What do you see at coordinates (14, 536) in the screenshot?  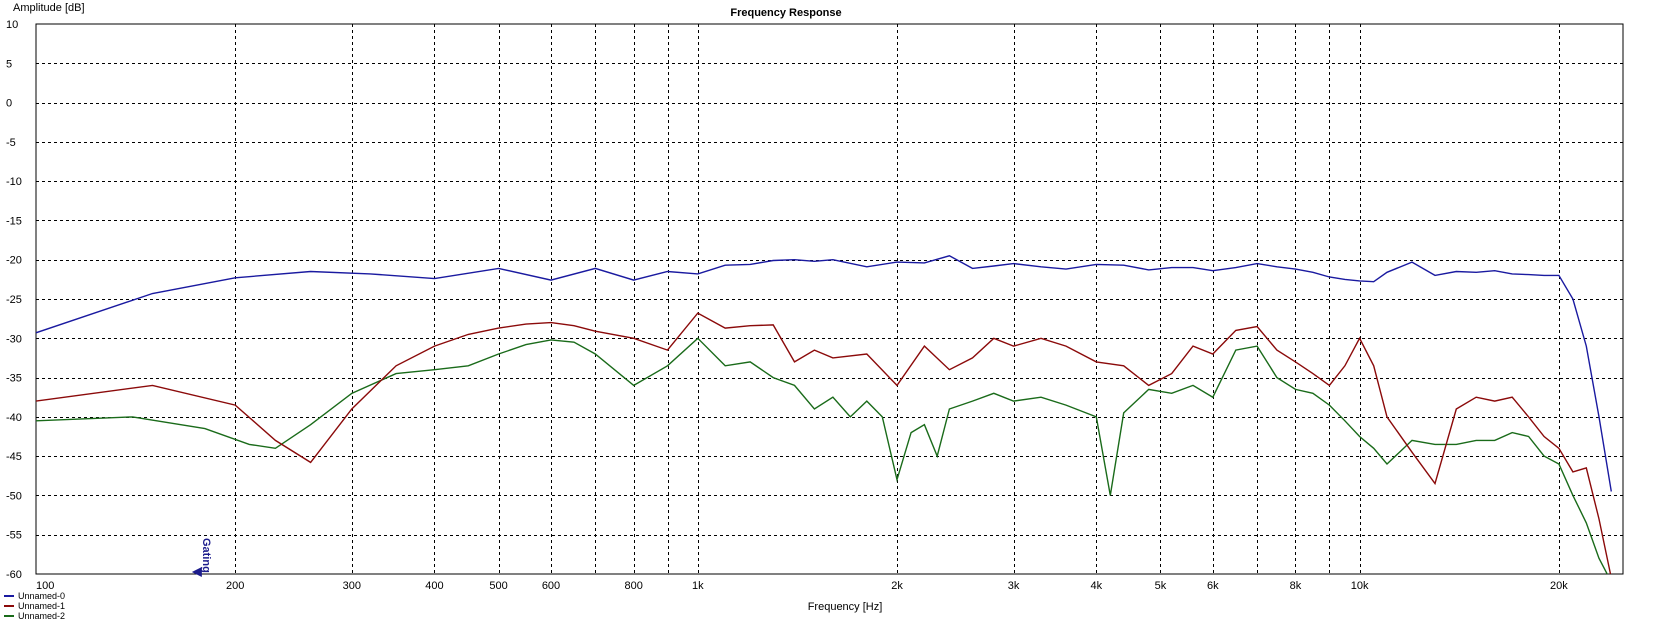 I see `y-tick-label: -55` at bounding box center [14, 536].